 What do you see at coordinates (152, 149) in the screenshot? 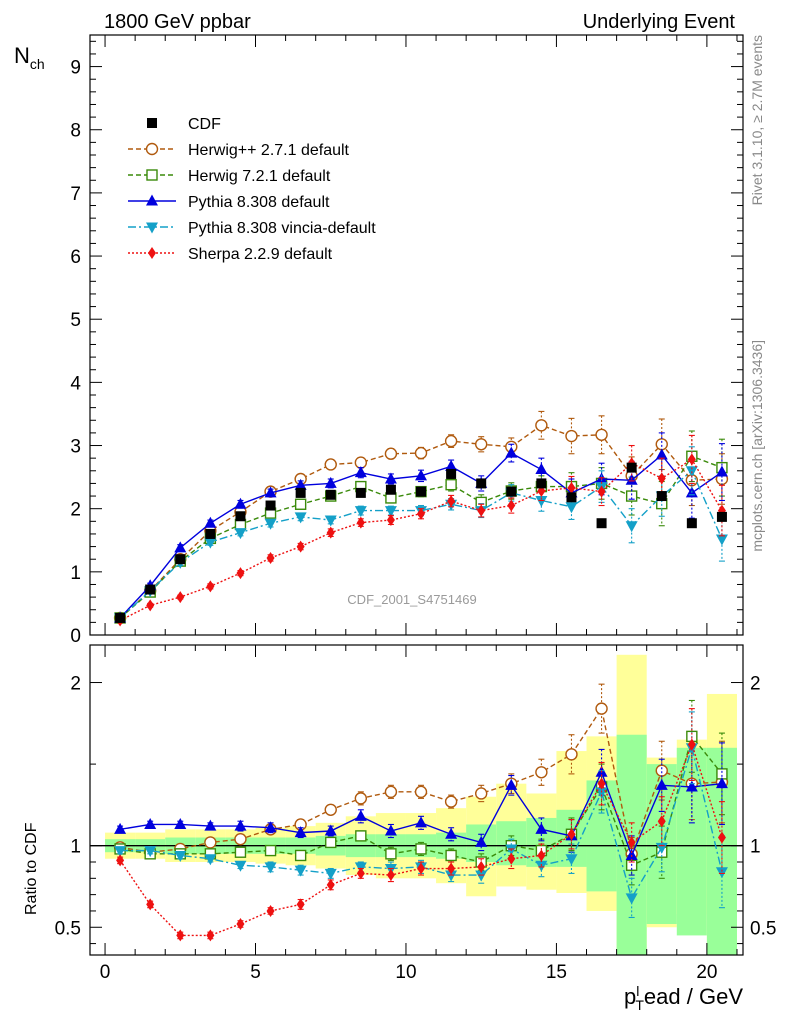
I see `legend-marker-herwigpp` at bounding box center [152, 149].